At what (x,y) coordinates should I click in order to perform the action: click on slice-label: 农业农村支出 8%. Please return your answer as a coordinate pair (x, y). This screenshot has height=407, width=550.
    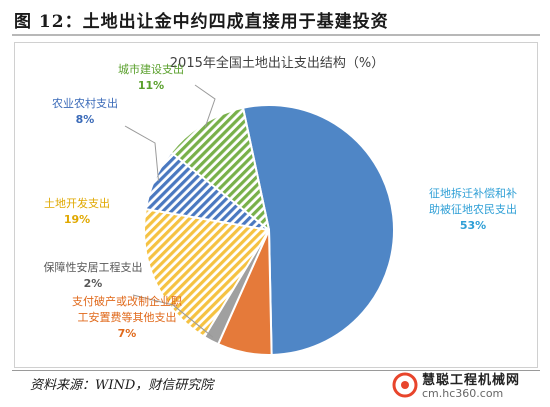
    Looking at the image, I should click on (85, 111).